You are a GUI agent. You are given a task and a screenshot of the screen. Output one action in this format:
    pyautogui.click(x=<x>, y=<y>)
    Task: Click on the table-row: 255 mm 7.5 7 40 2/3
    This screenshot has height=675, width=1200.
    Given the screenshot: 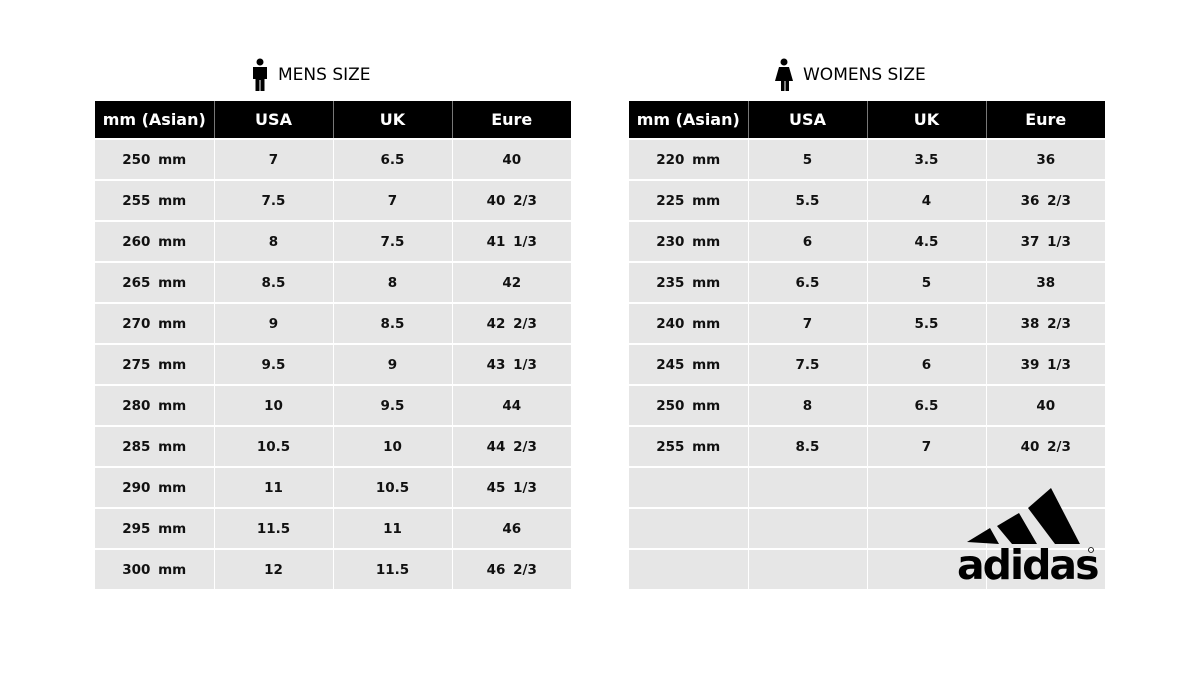 What is the action you would take?
    pyautogui.click(x=333, y=200)
    